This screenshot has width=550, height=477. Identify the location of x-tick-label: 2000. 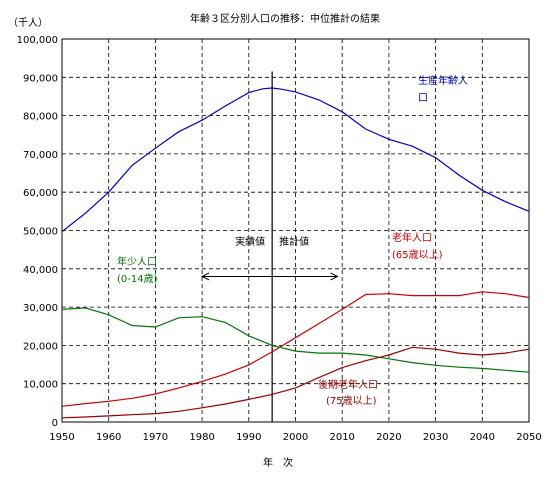
(295, 437).